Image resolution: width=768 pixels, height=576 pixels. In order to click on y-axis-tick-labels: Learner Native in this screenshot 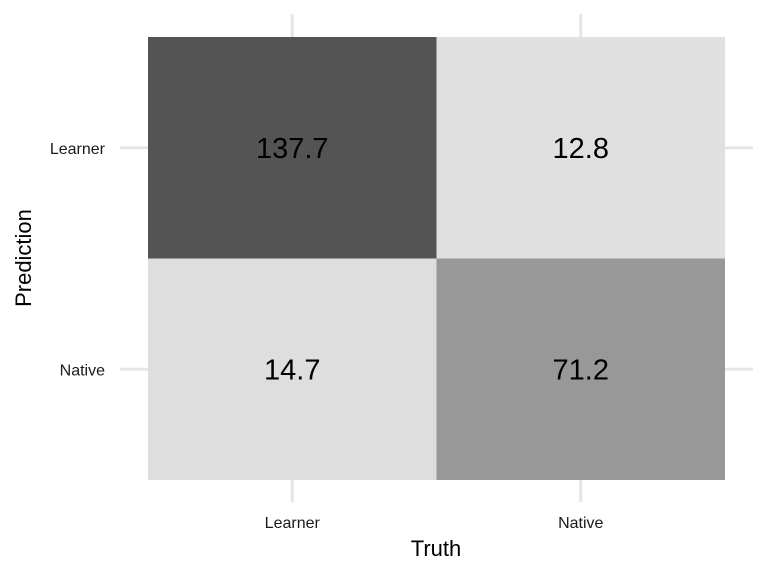, I will do `click(78, 260)`.